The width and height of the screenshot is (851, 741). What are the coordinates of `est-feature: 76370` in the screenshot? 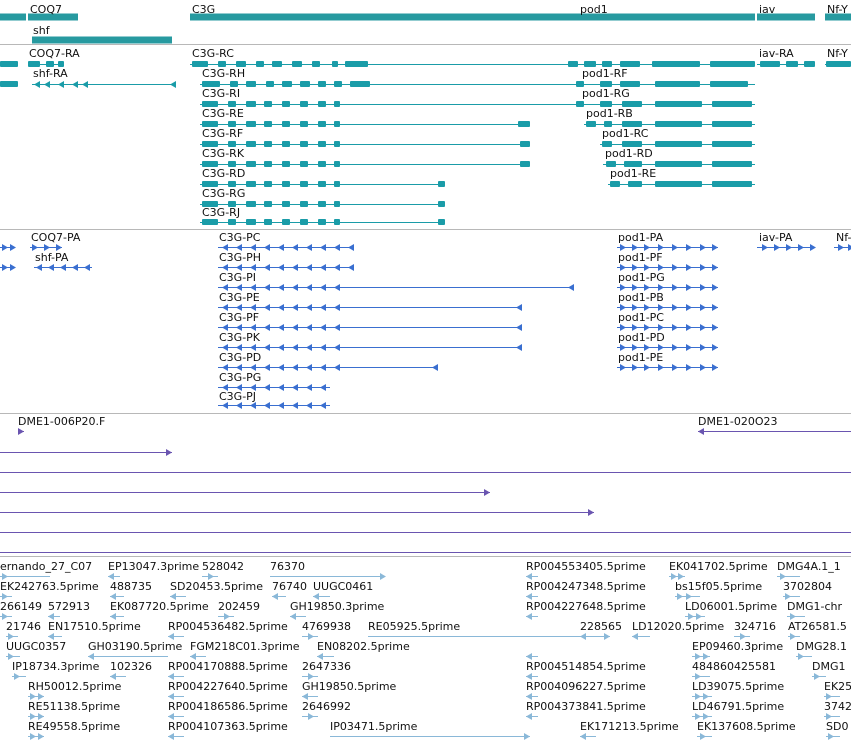 It's located at (328, 570).